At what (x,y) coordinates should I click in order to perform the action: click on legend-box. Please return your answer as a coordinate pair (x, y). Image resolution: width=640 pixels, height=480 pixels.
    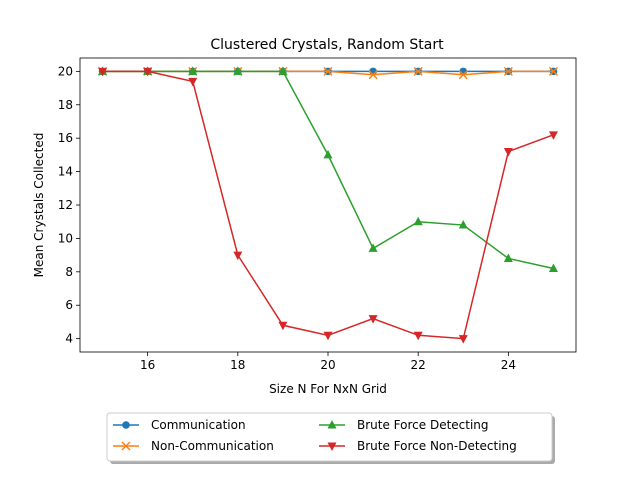
    Looking at the image, I should click on (329, 437).